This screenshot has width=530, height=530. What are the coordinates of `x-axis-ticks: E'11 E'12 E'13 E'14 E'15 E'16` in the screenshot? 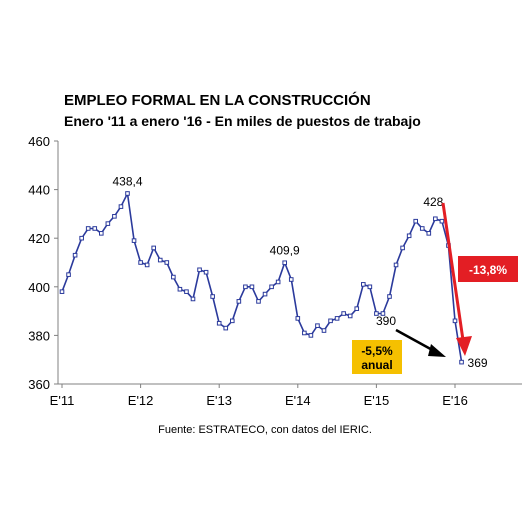 It's located at (259, 396).